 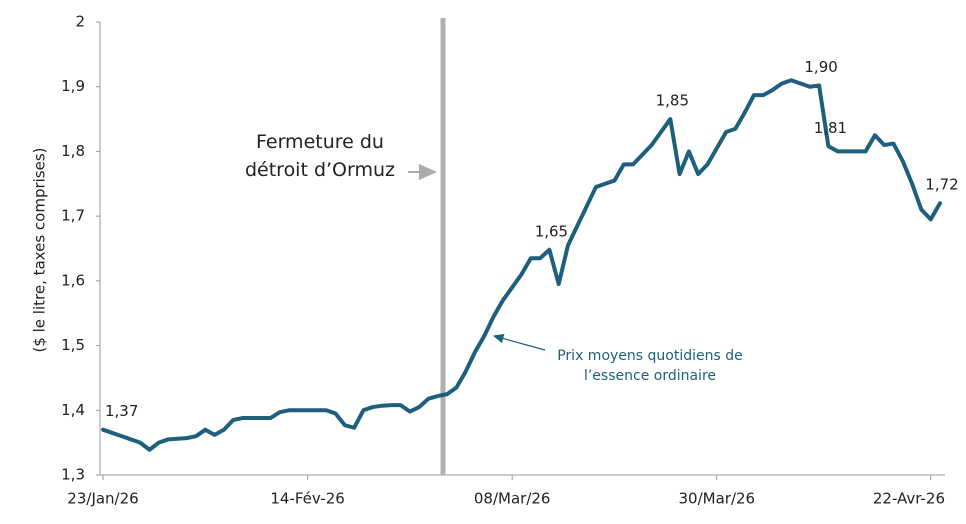 I want to click on series-arrow, so click(x=519, y=342).